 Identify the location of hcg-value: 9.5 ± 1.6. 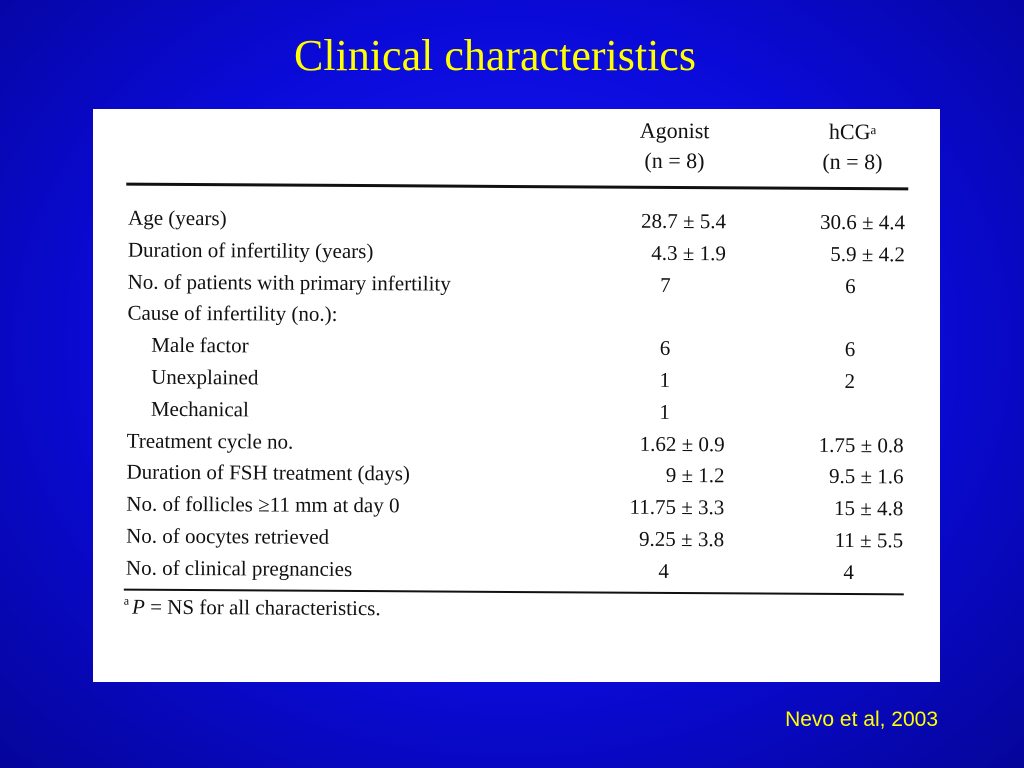
(866, 476).